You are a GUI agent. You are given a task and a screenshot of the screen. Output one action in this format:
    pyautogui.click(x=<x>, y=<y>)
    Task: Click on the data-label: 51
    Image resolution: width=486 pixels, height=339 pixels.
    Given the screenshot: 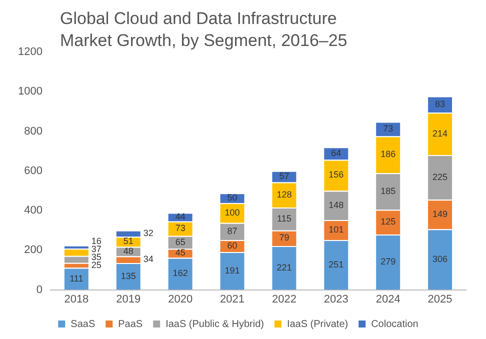 What is the action you would take?
    pyautogui.click(x=128, y=241)
    